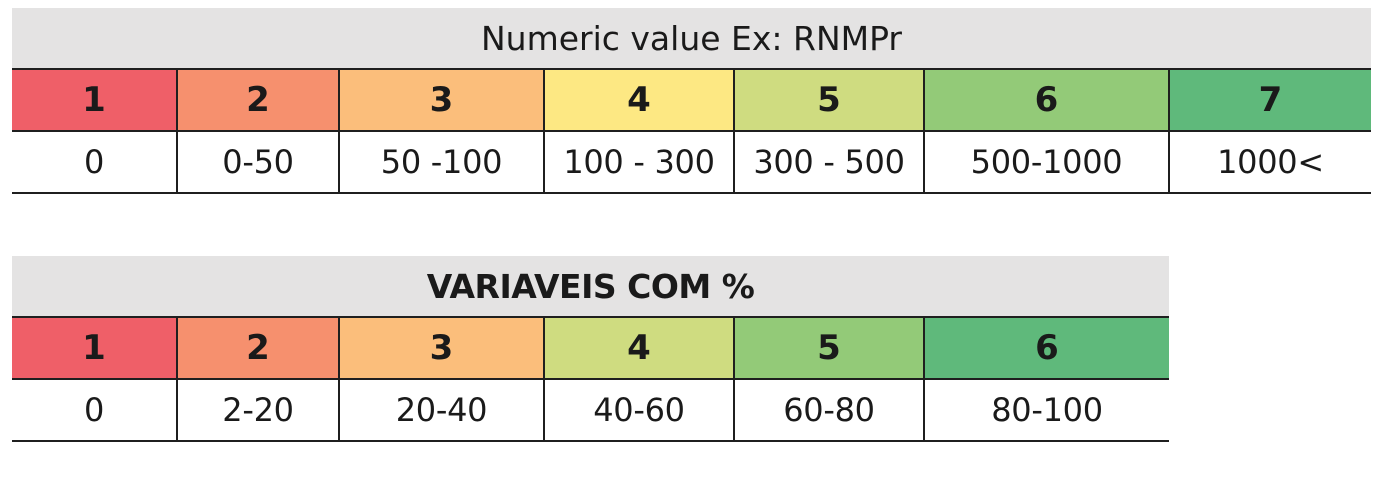  What do you see at coordinates (259, 162) in the screenshot?
I see `scale-range-cell: 0-50` at bounding box center [259, 162].